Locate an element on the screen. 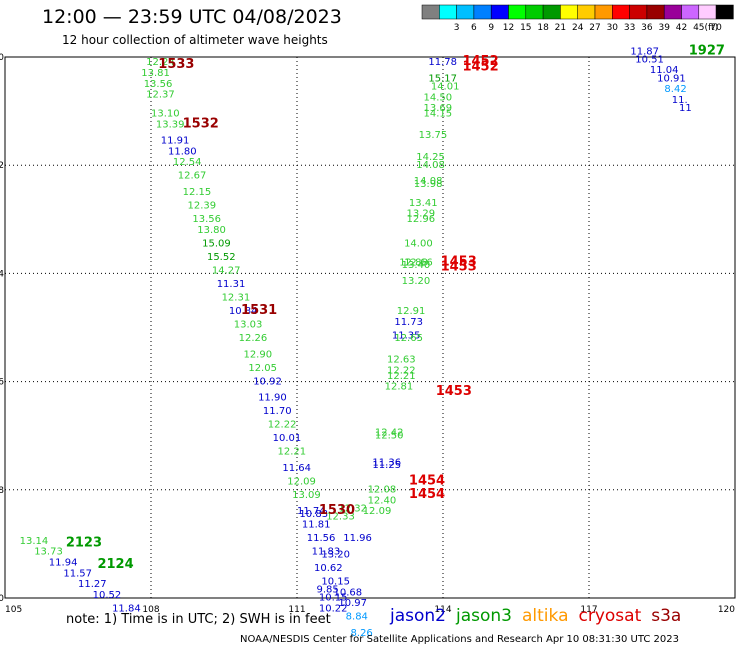 The image size is (740, 650). wave-height-point: 12.24 is located at coordinates (160, 62).